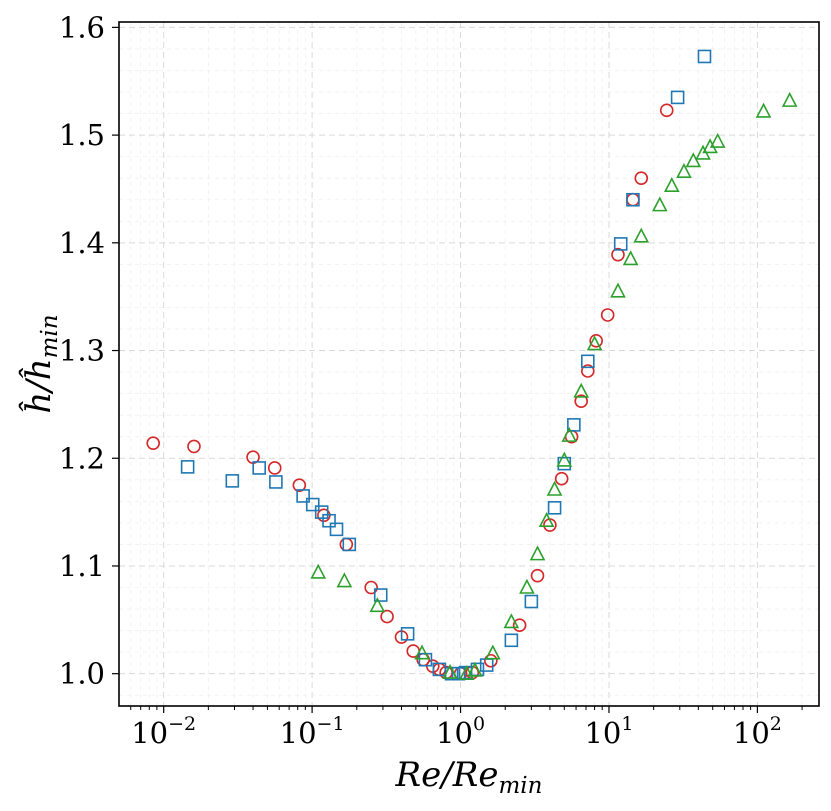 Image resolution: width=831 pixels, height=811 pixels. What do you see at coordinates (82, 27) in the screenshot?
I see `y-tick-label: 1.6` at bounding box center [82, 27].